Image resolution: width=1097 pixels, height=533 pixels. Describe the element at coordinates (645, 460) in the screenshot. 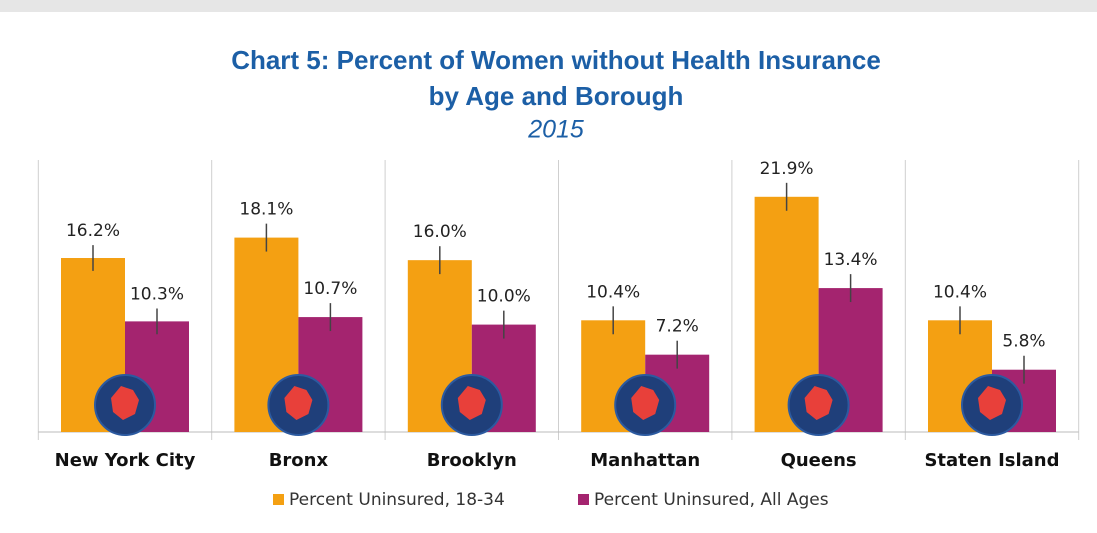

I see `x-tick-label: Manhattan` at that location.